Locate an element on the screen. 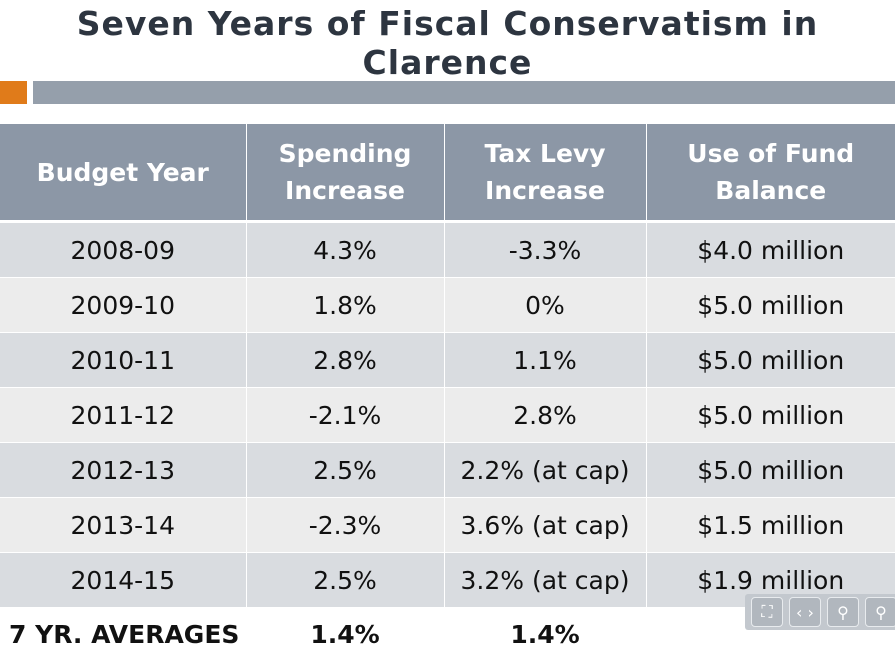 The image size is (895, 660). cell-budget-year: 2008-09 is located at coordinates (123, 250).